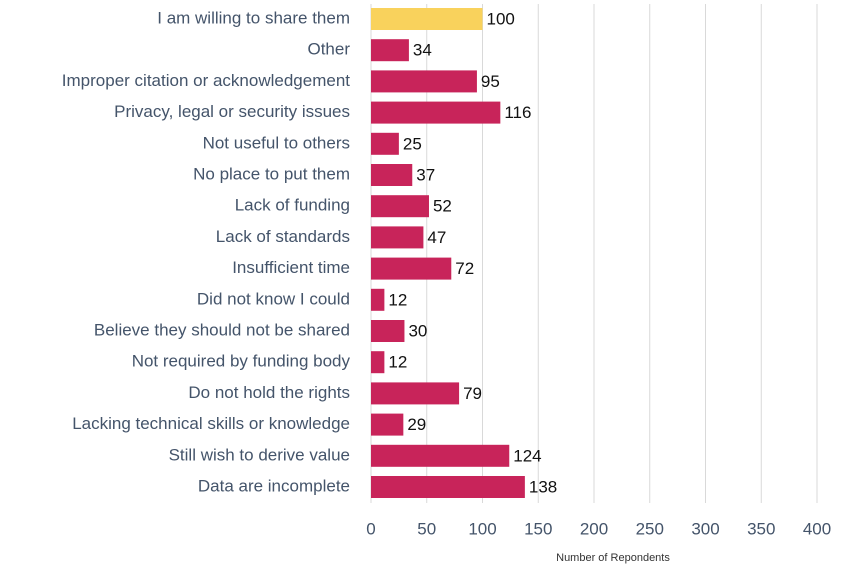 The image size is (843, 568). I want to click on x-tick-label: 400, so click(817, 528).